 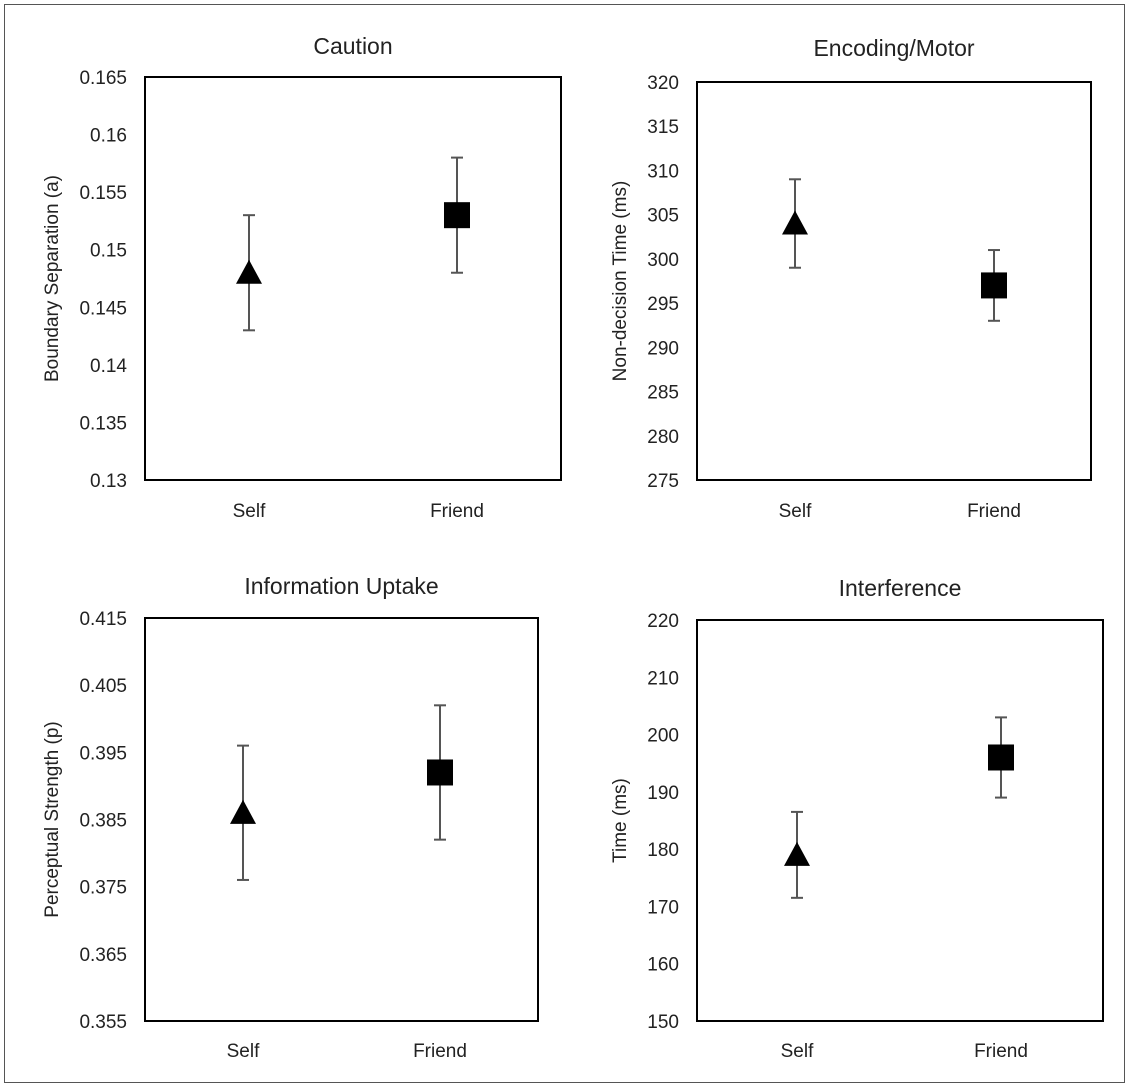 What do you see at coordinates (103, 753) in the screenshot?
I see `y-tick-label: 0.395` at bounding box center [103, 753].